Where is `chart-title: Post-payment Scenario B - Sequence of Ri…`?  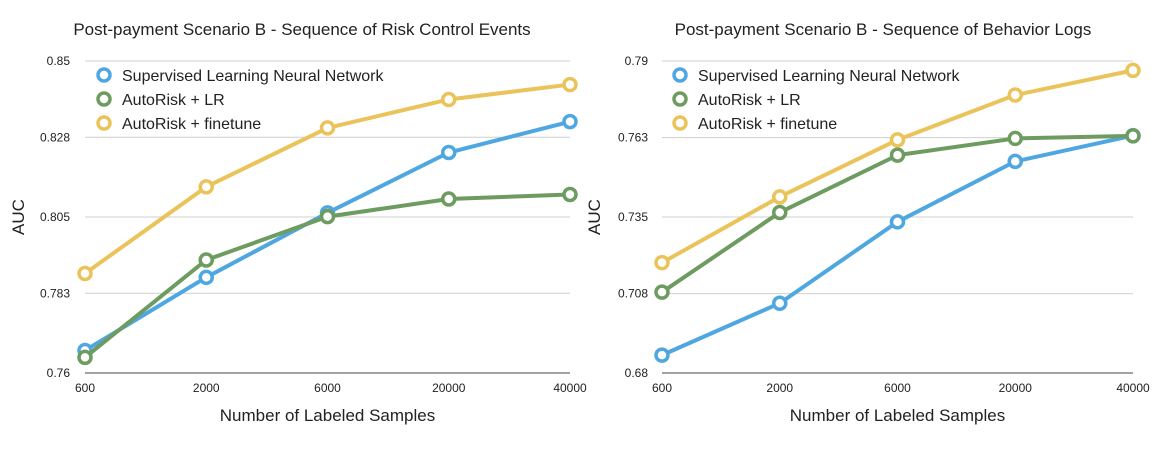
chart-title: Post-payment Scenario B - Sequence of Ri… is located at coordinates (301, 29).